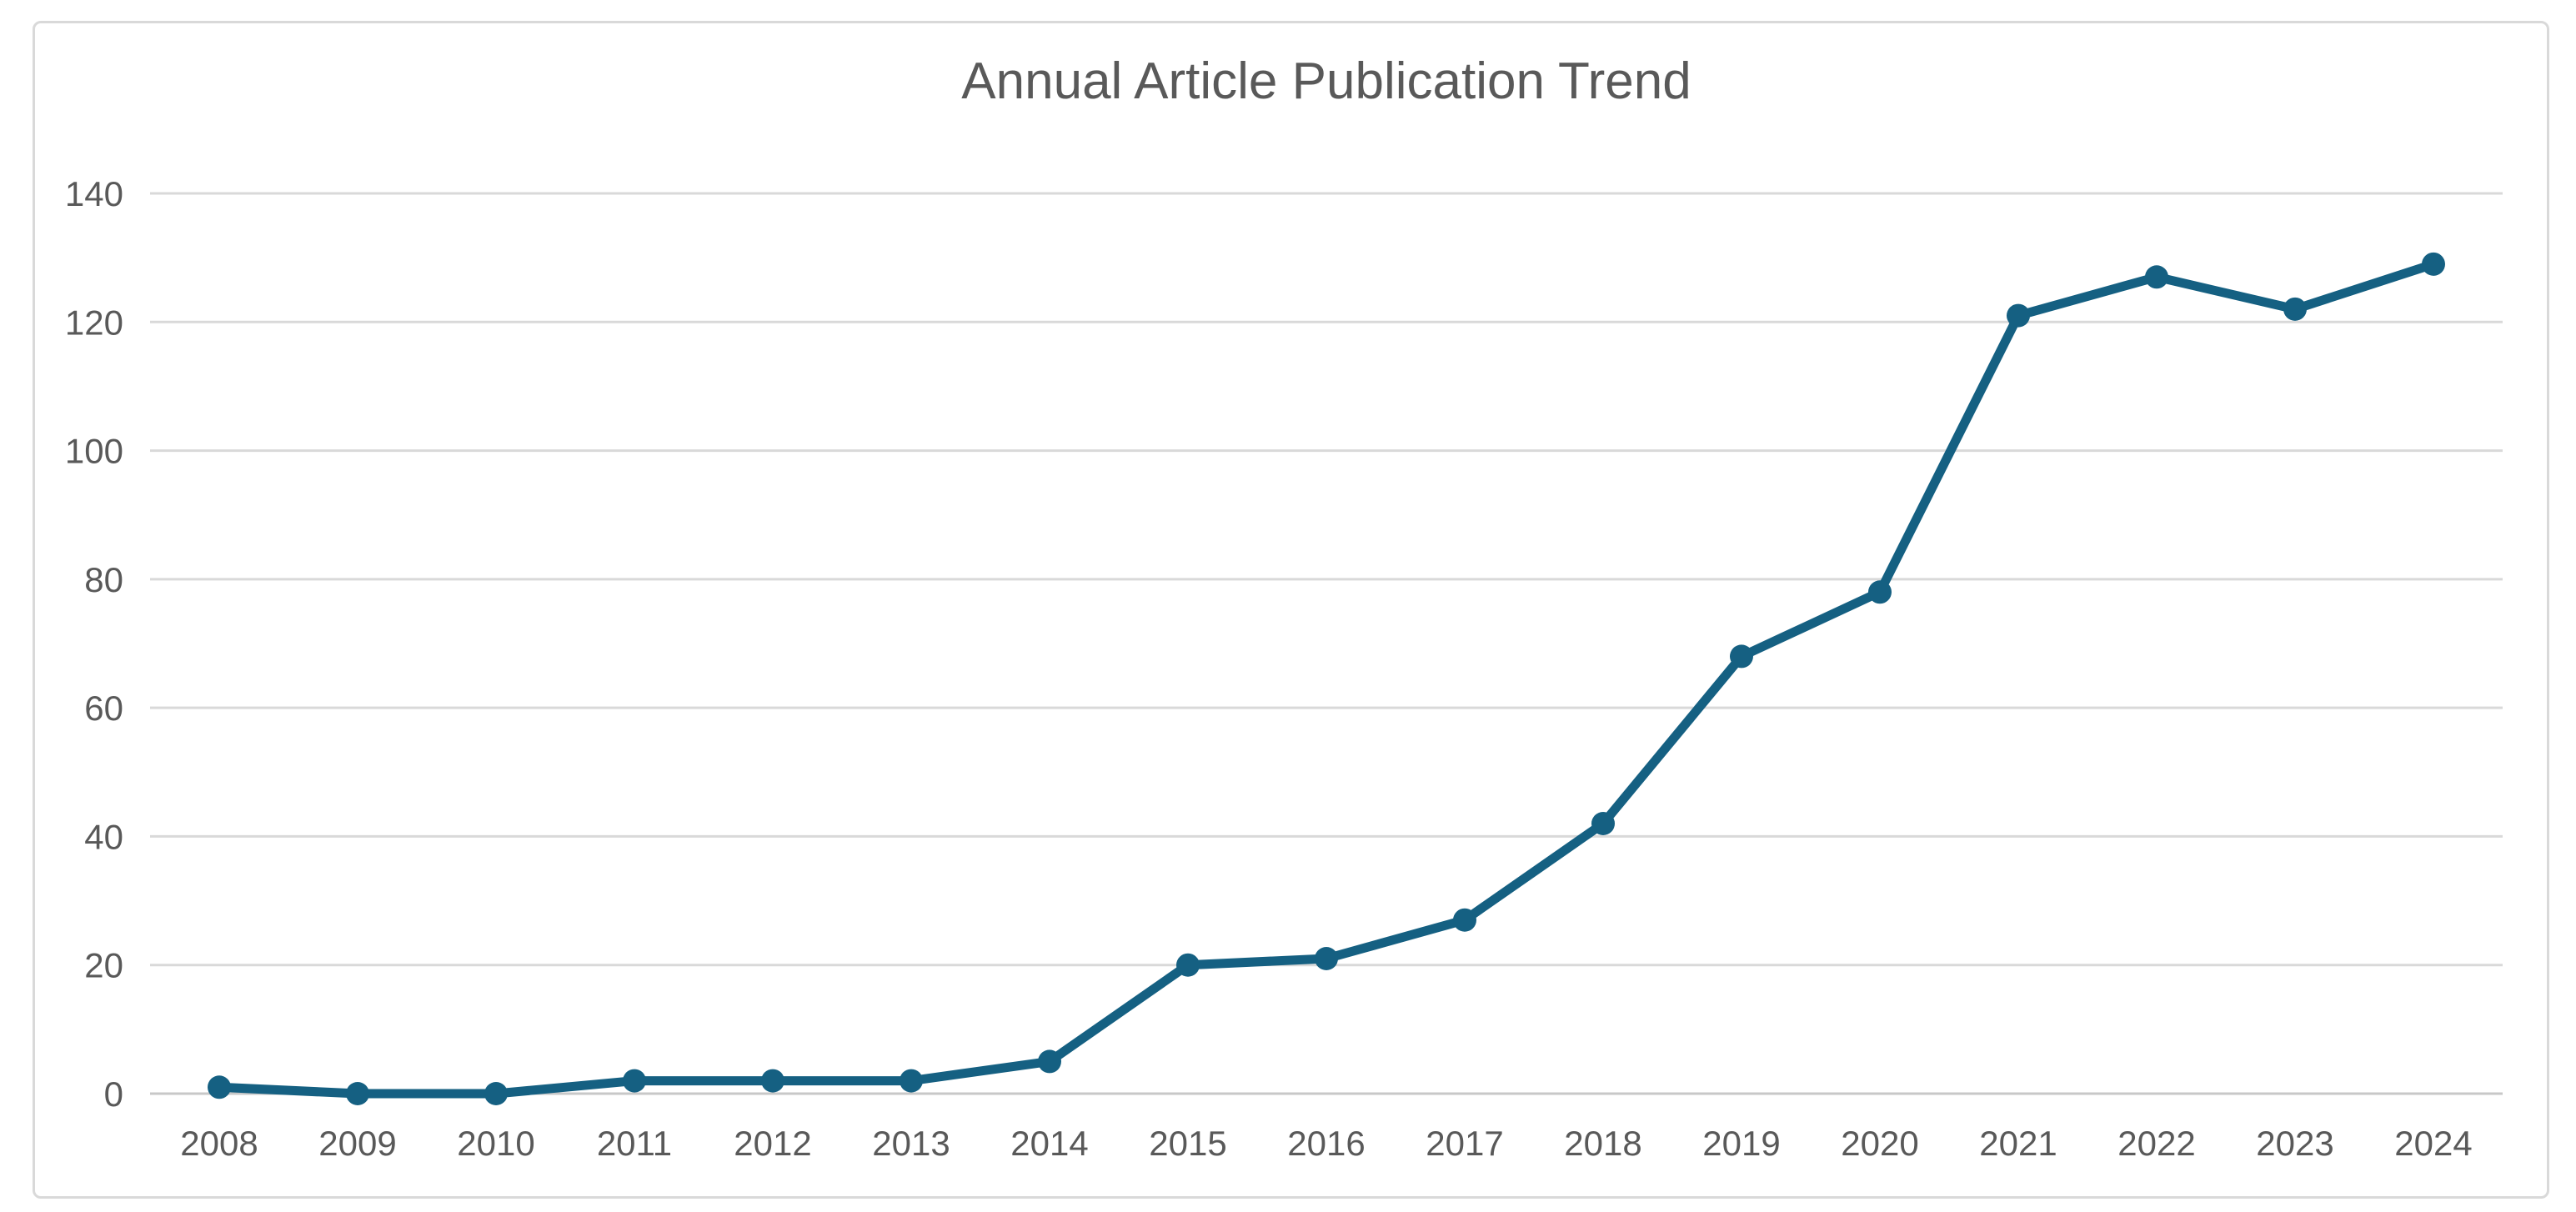 The width and height of the screenshot is (2576, 1212). Describe the element at coordinates (911, 1081) in the screenshot. I see `data-point-2013` at that location.